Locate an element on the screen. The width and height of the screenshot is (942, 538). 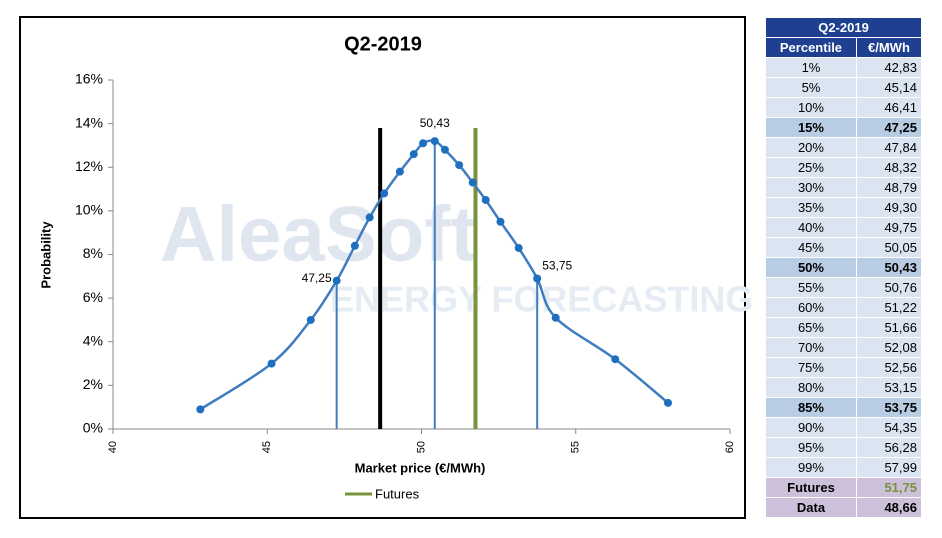
table-row: 1% 42,83 is located at coordinates (844, 67).